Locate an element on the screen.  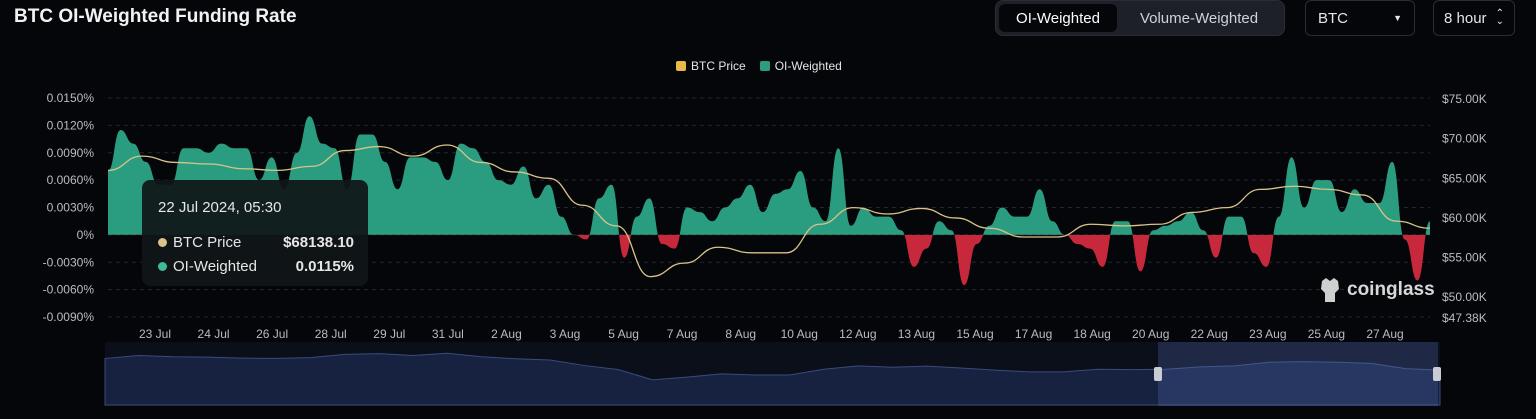
x-tick-label: 5 Aug is located at coordinates (623, 334).